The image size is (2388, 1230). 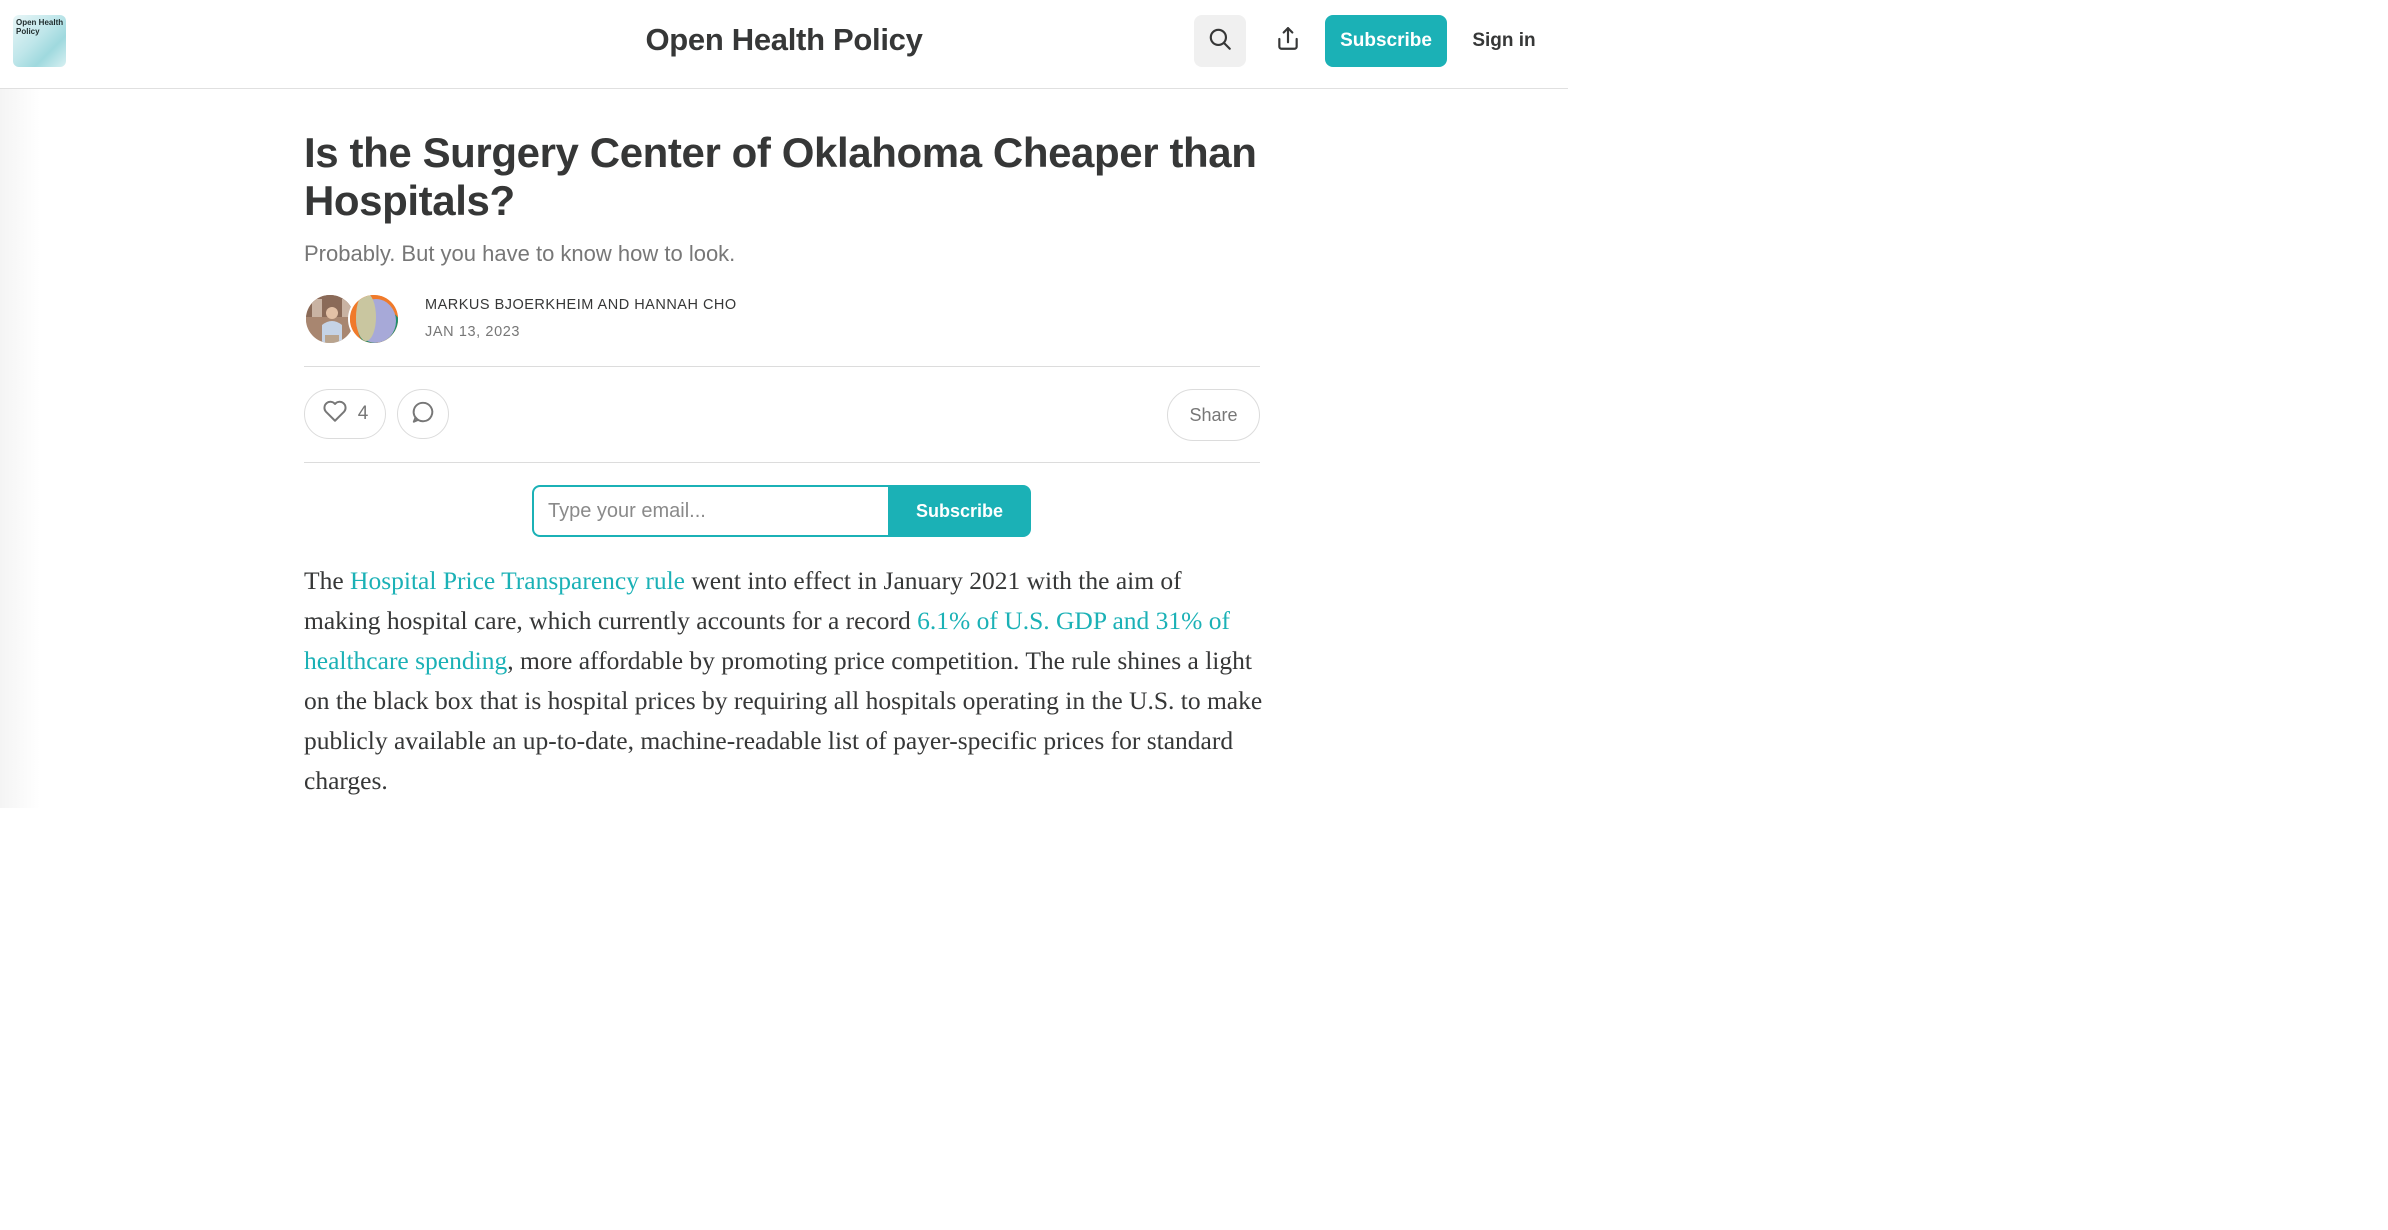 I want to click on comment-button, so click(x=423, y=414).